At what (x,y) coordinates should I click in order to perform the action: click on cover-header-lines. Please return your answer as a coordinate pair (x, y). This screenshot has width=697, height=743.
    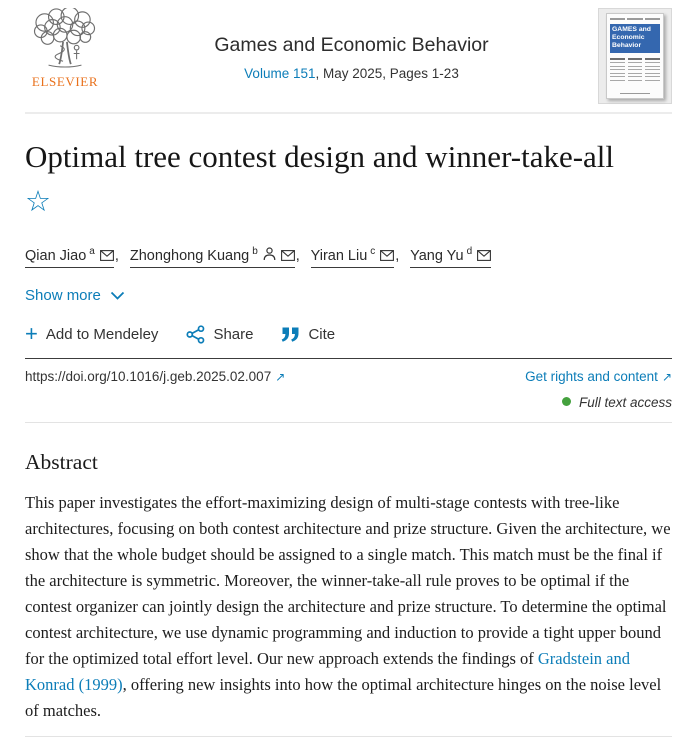
    Looking at the image, I should click on (635, 18).